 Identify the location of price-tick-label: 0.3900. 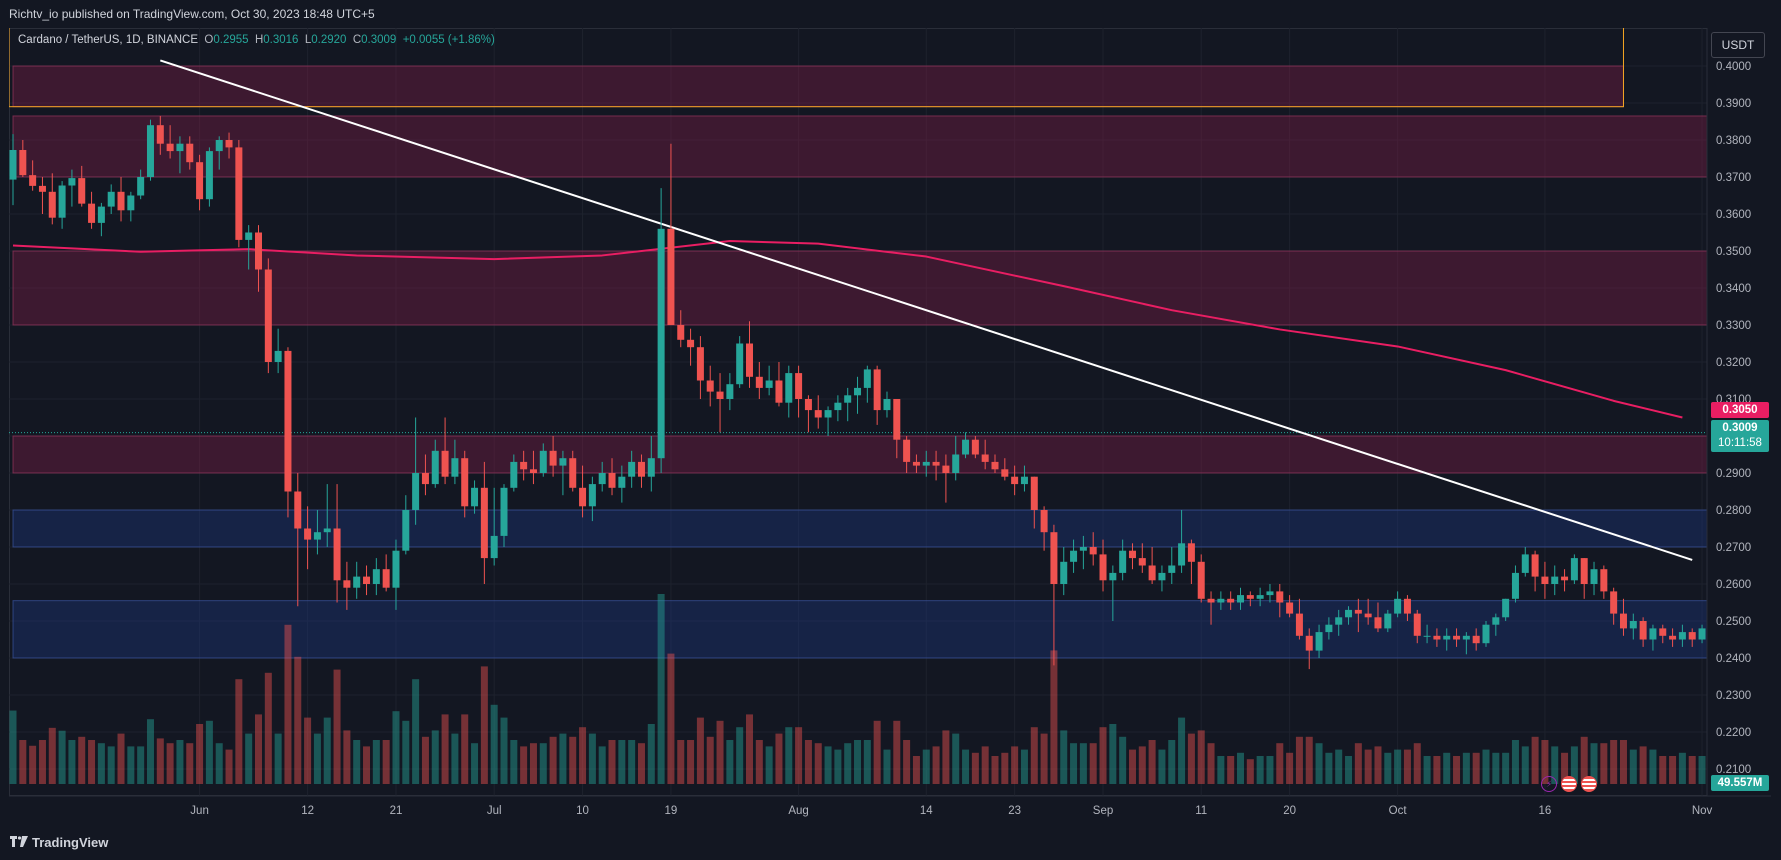
(1733, 104).